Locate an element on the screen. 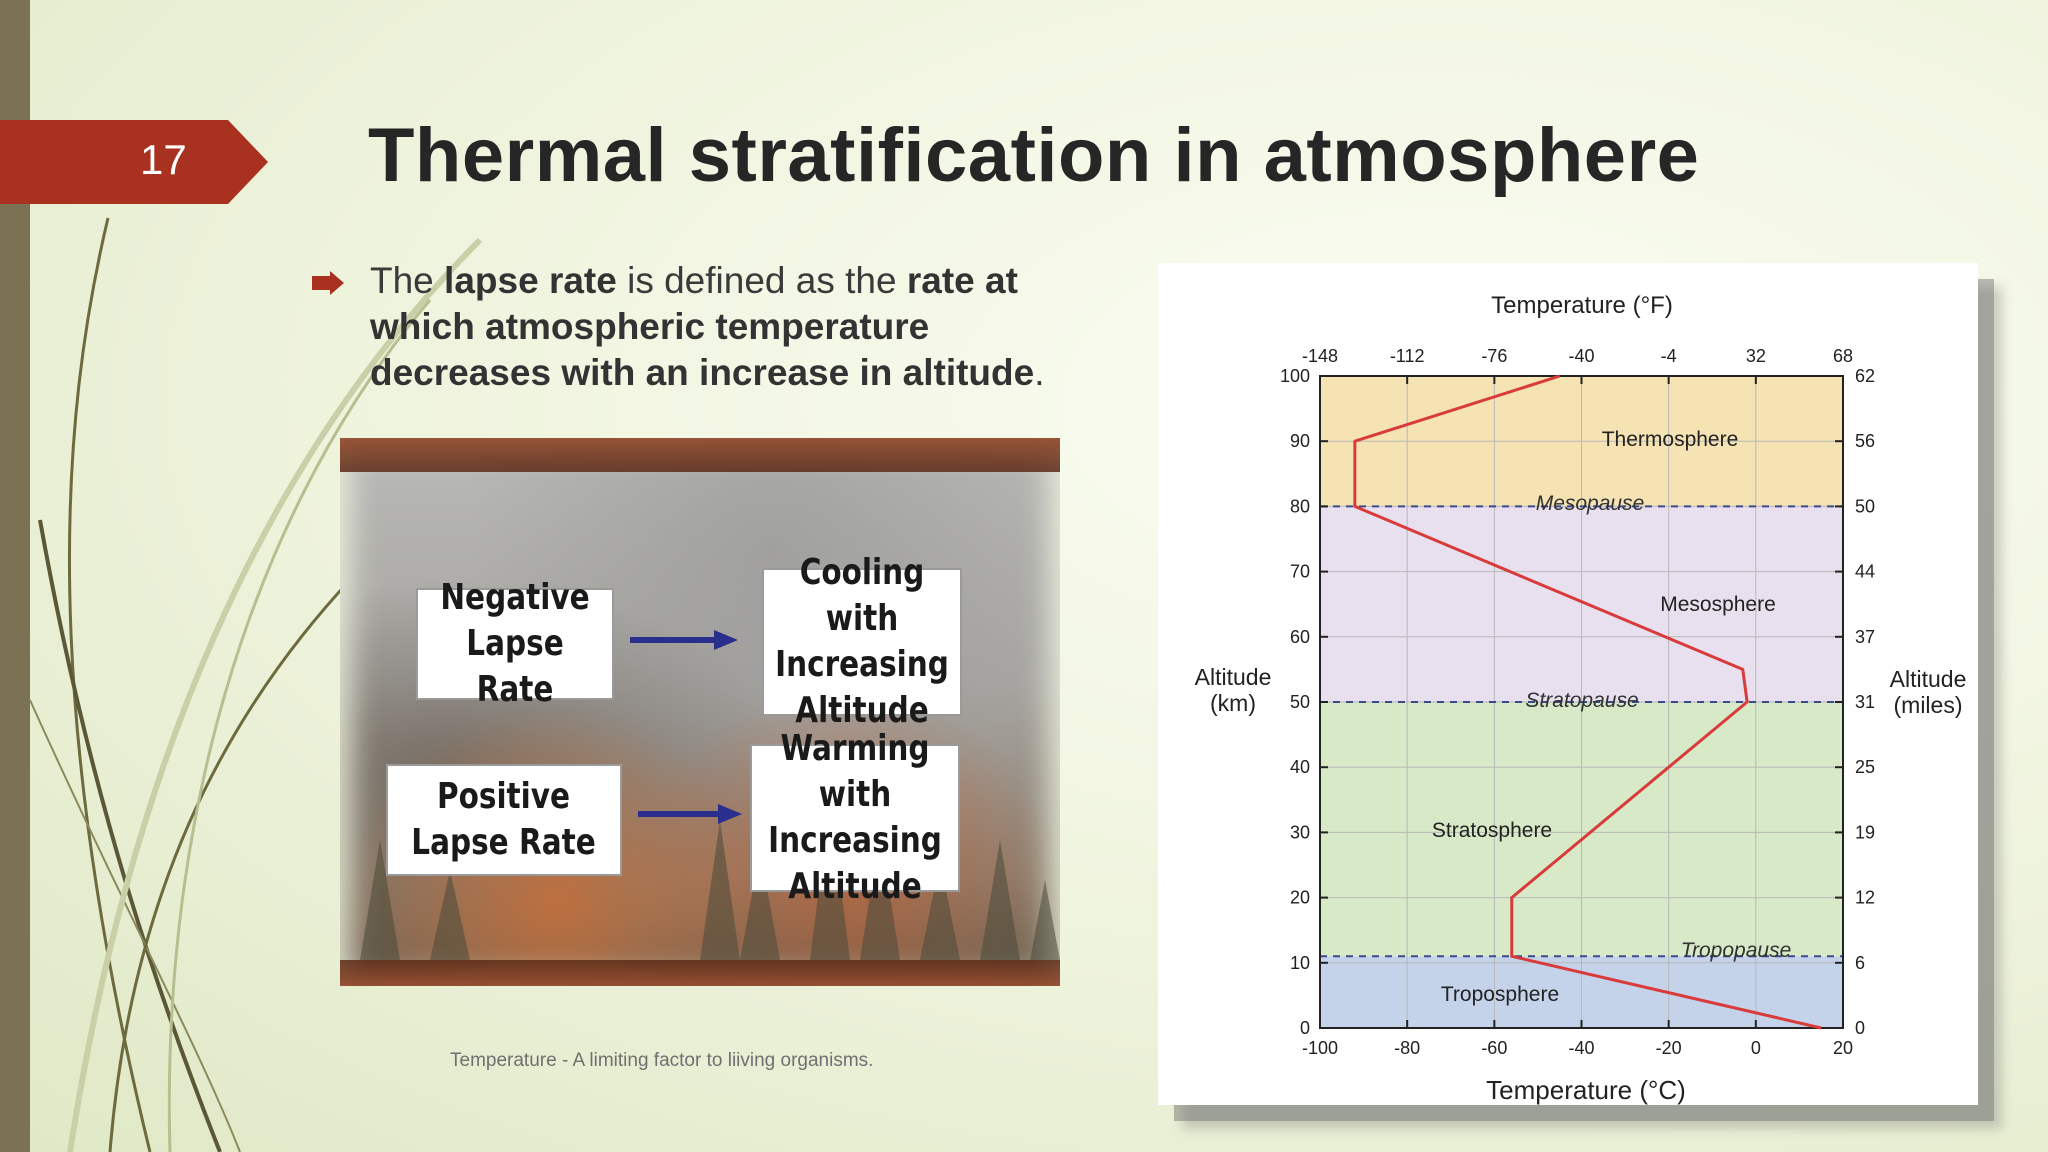 The image size is (2048, 1152). slide-number: 17 is located at coordinates (163, 159).